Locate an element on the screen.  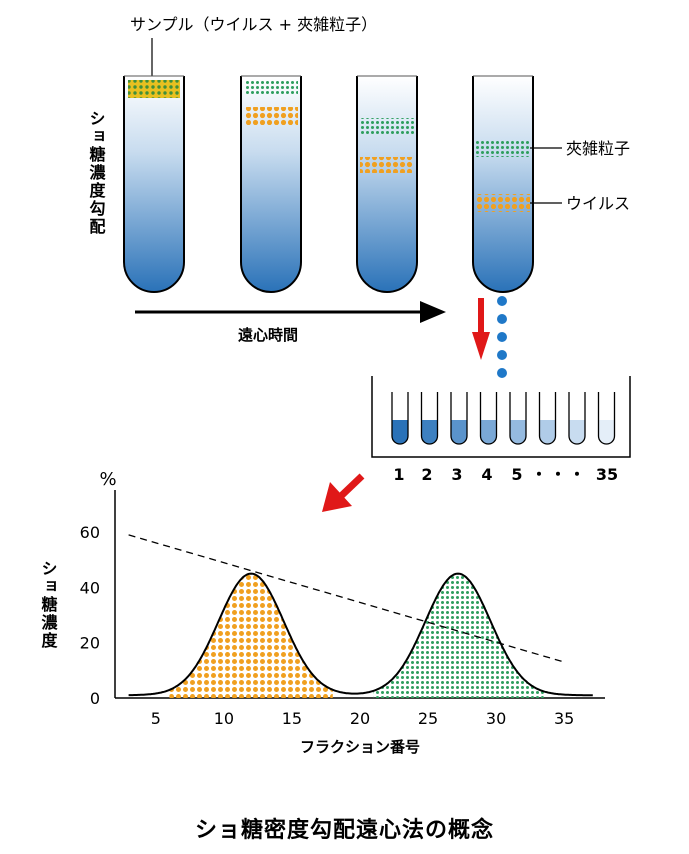
y-tick-label: 20 is located at coordinates (90, 643).